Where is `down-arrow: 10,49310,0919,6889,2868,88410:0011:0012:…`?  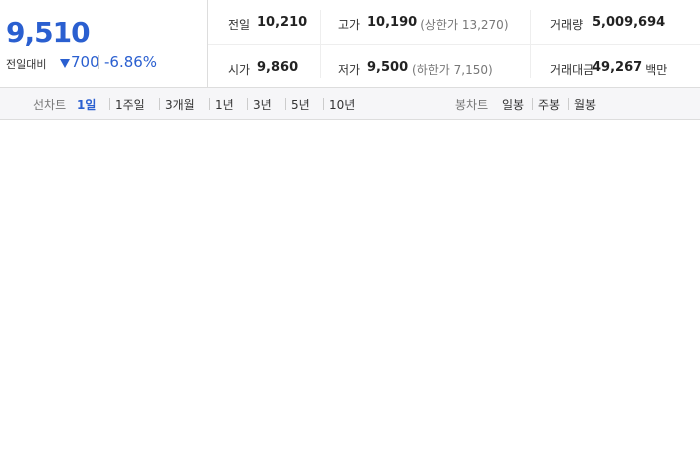
down-arrow: 10,49310,0919,6889,2868,88410:0011:0012:… is located at coordinates (65, 63).